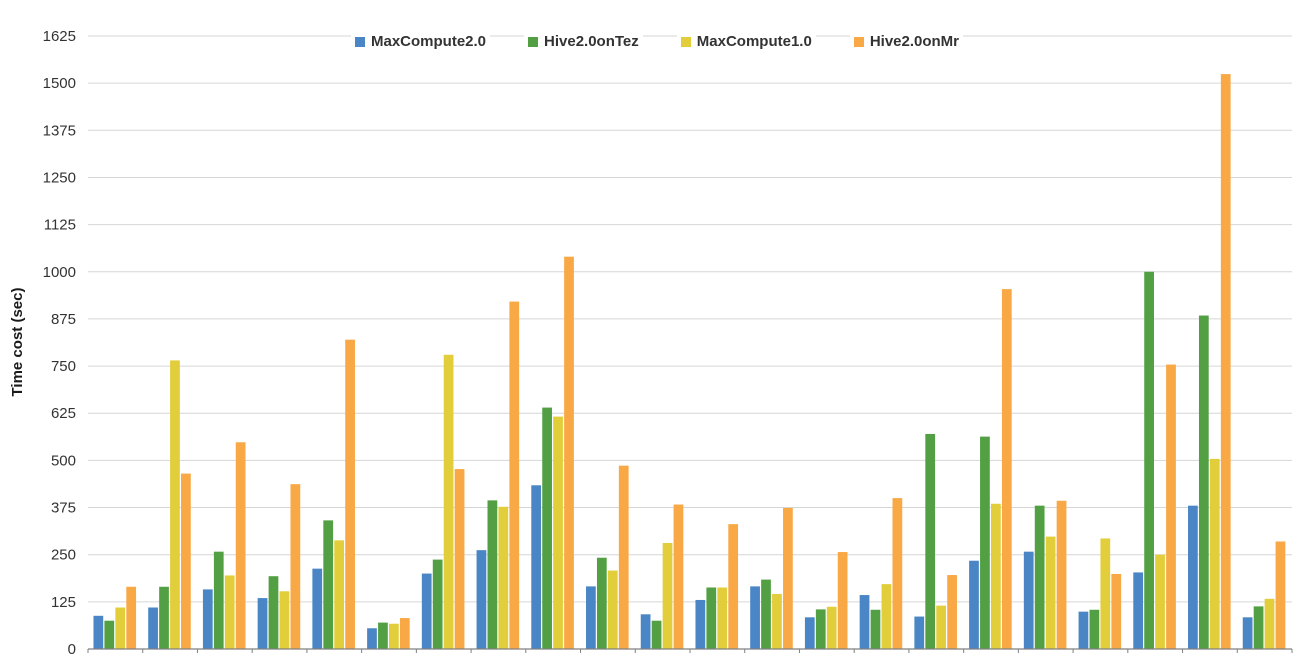  Describe the element at coordinates (17, 342) in the screenshot. I see `y-axis-title: Time cost (sec)` at that location.